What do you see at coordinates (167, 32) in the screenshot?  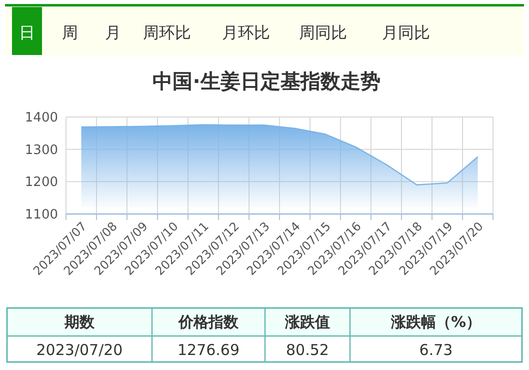 I see `text: 周环比` at bounding box center [167, 32].